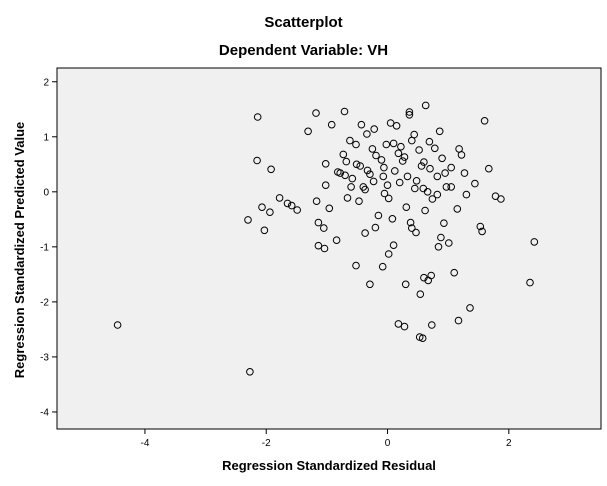  What do you see at coordinates (388, 443) in the screenshot?
I see `x-tick-label: 0` at bounding box center [388, 443].